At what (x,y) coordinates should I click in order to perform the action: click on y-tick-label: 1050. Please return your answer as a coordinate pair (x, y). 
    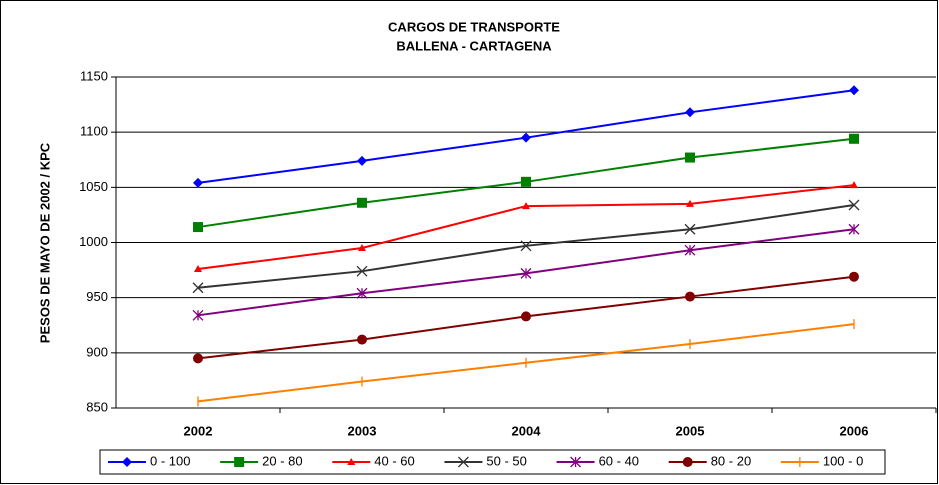
    Looking at the image, I should click on (93, 186).